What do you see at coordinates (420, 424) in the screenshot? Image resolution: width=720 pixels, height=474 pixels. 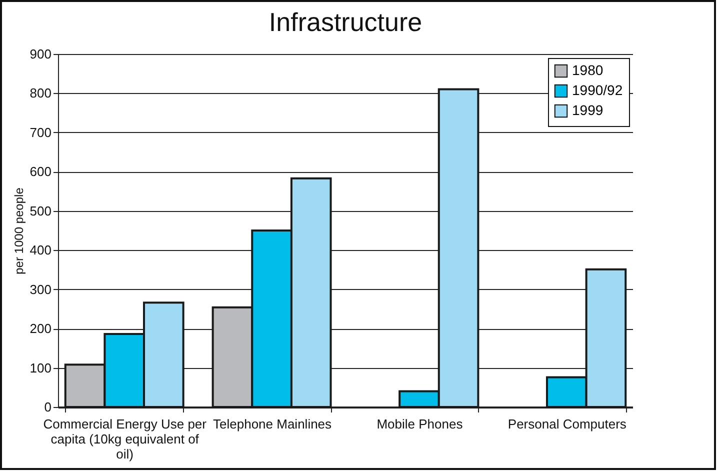 I see `x-tick-label: Mobile Phones` at bounding box center [420, 424].